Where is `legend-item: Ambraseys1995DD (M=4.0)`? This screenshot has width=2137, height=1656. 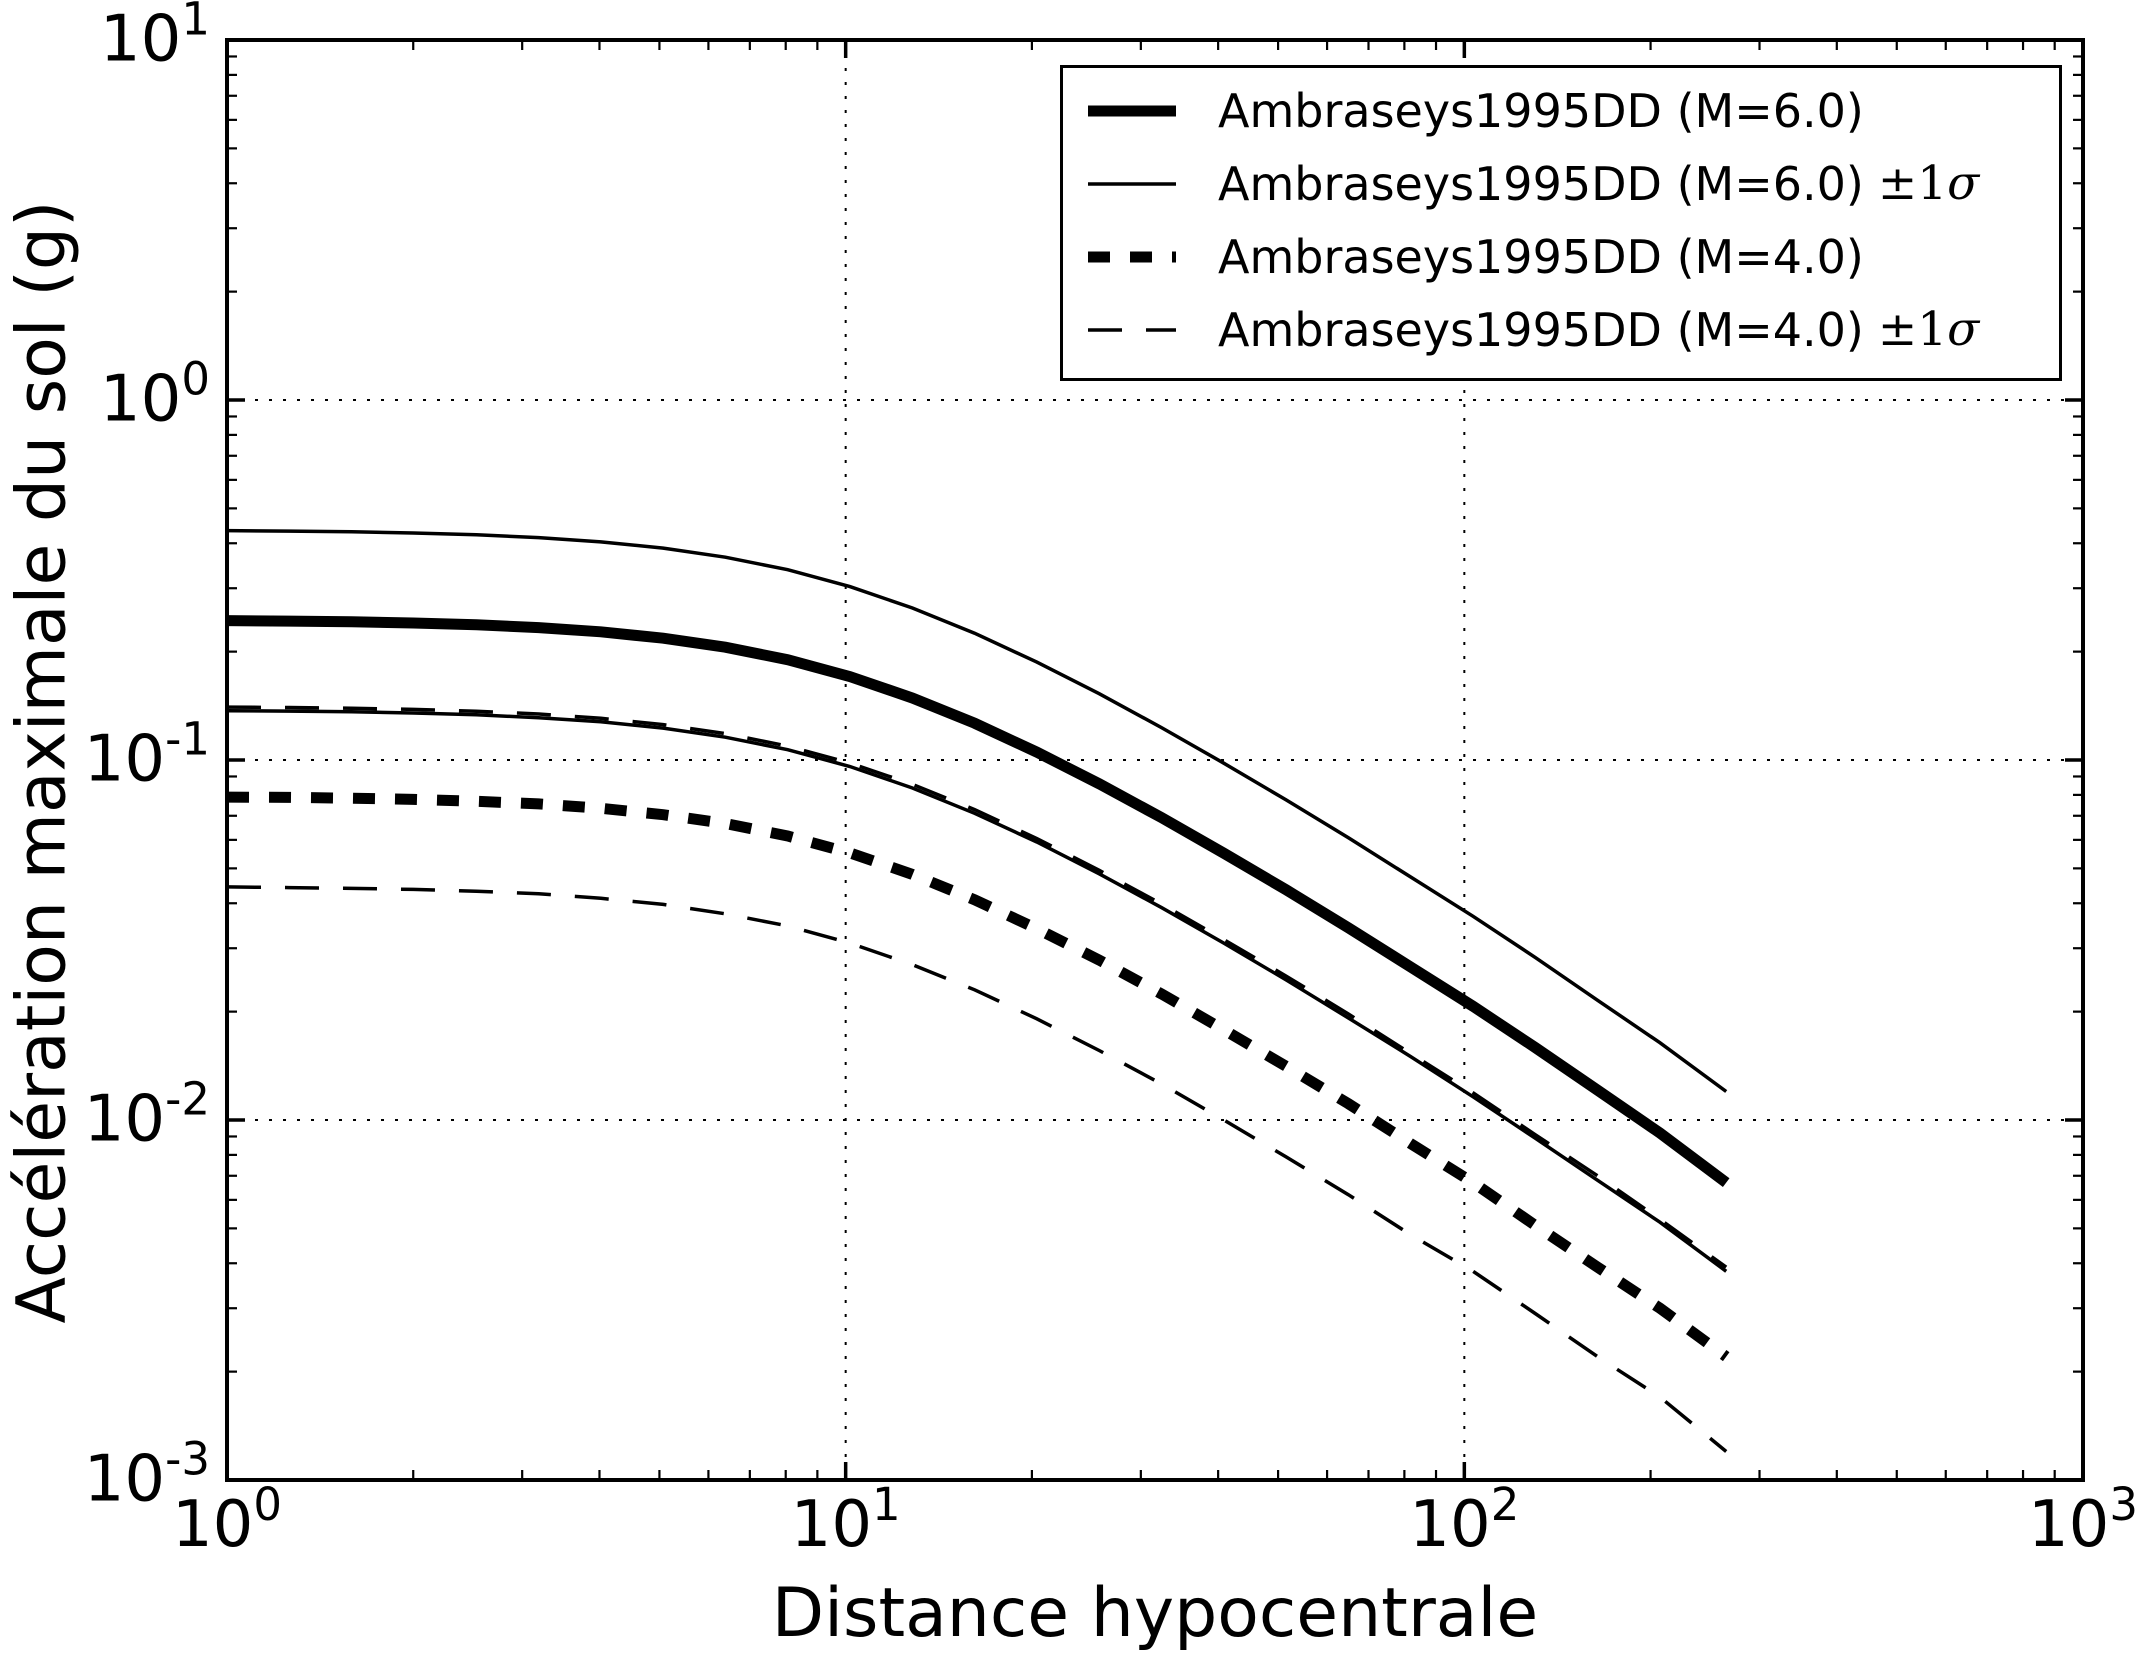 legend-item: Ambraseys1995DD (M=4.0) is located at coordinates (1561, 256).